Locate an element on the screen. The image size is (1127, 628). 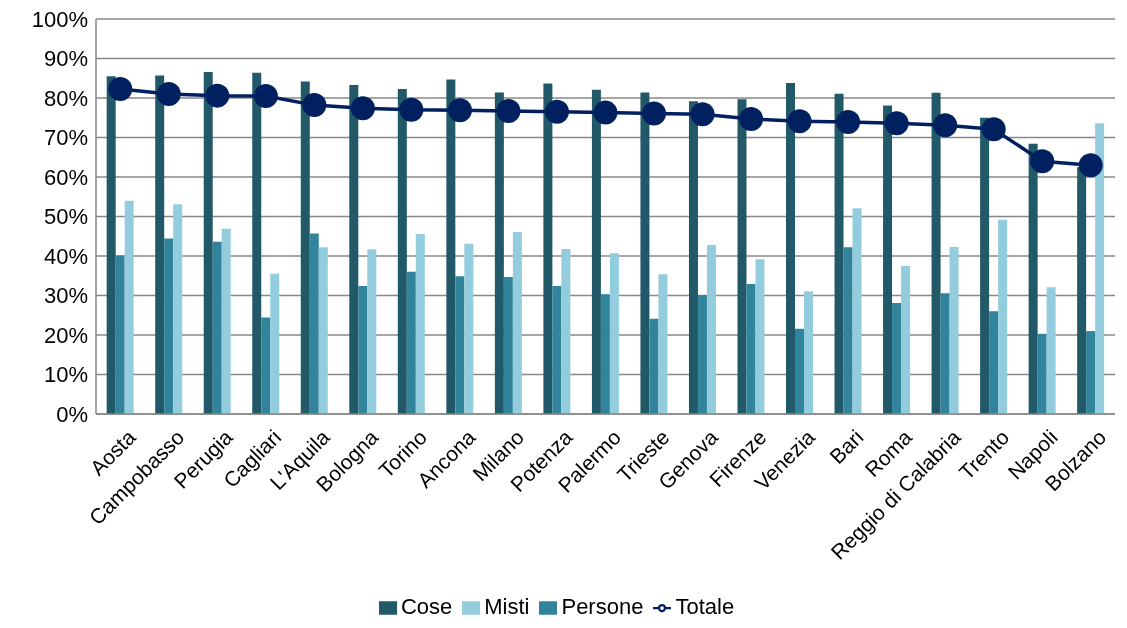
y-tick-label: 30% is located at coordinates (65, 296).